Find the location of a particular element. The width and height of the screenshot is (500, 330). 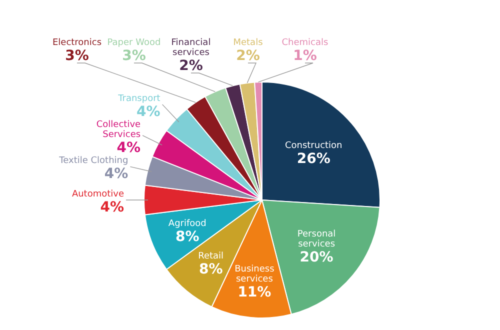

data-label: 26% is located at coordinates (313, 159).